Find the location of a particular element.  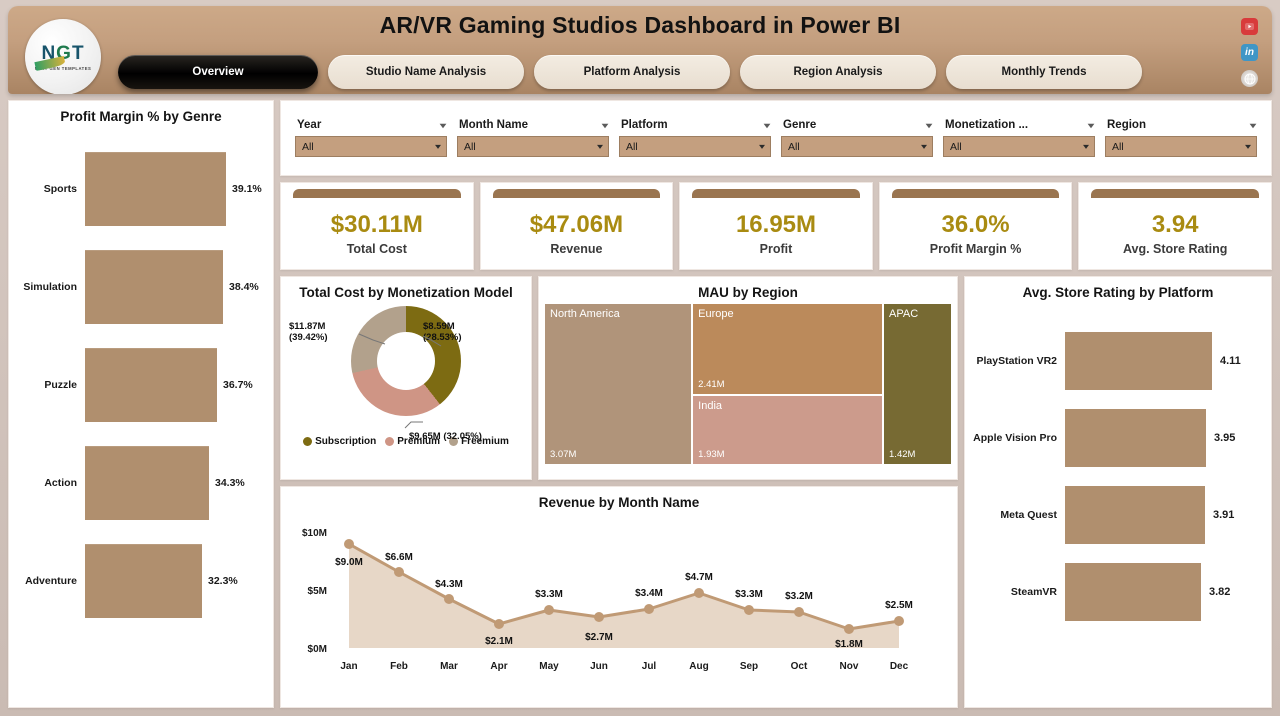

rating-value: 4.11 is located at coordinates (1230, 360).